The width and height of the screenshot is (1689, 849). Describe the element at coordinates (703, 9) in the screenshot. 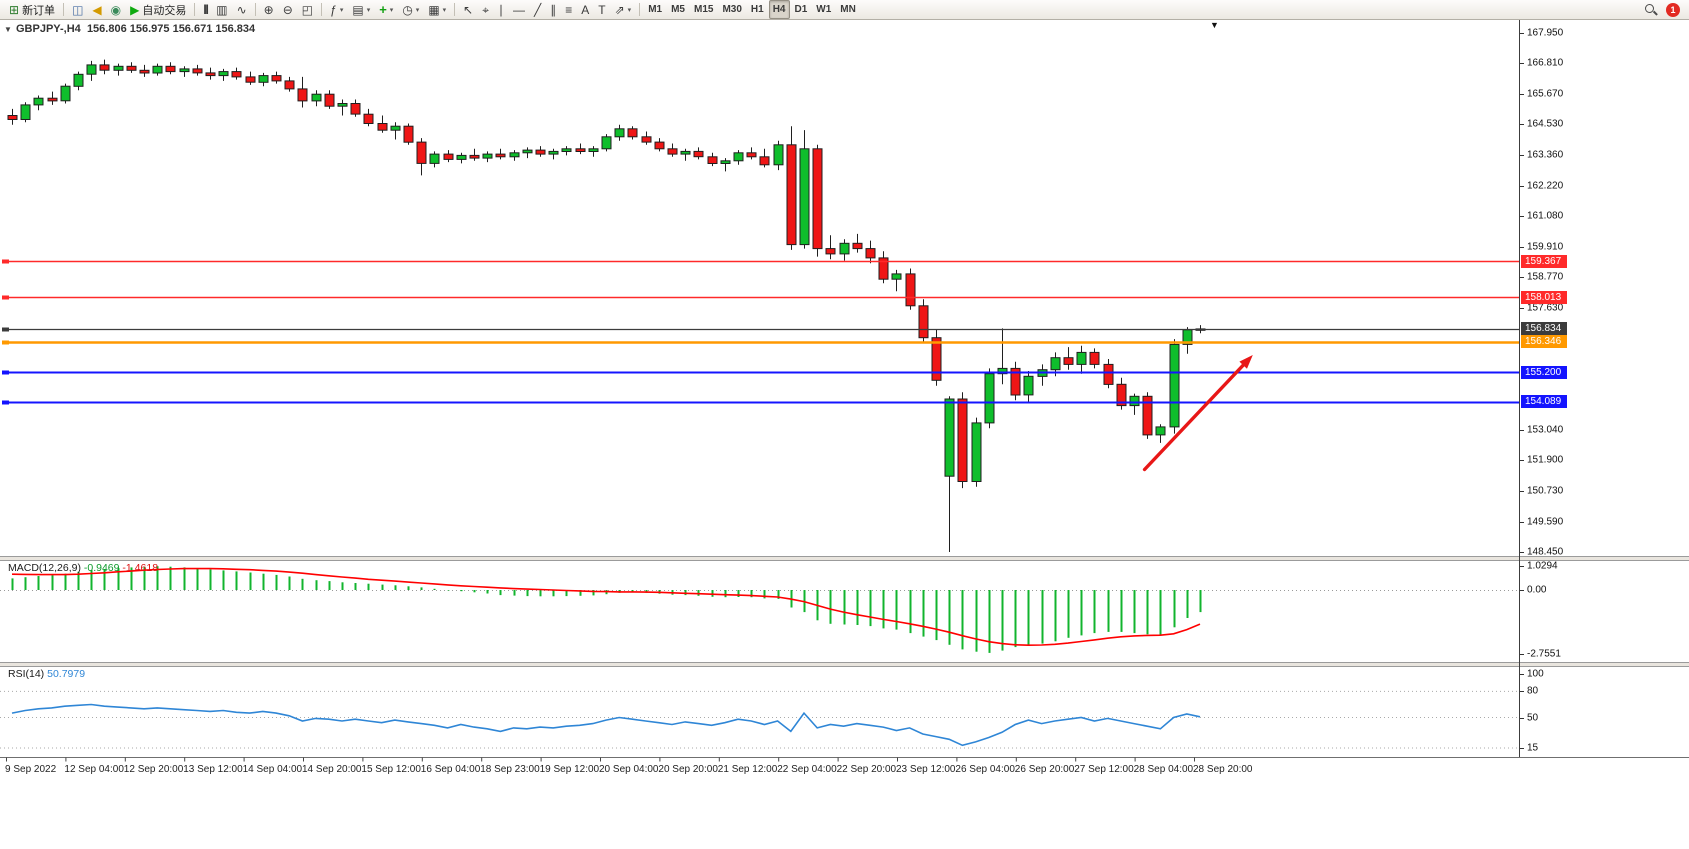

I see `timeframe-m15-button: M15` at that location.